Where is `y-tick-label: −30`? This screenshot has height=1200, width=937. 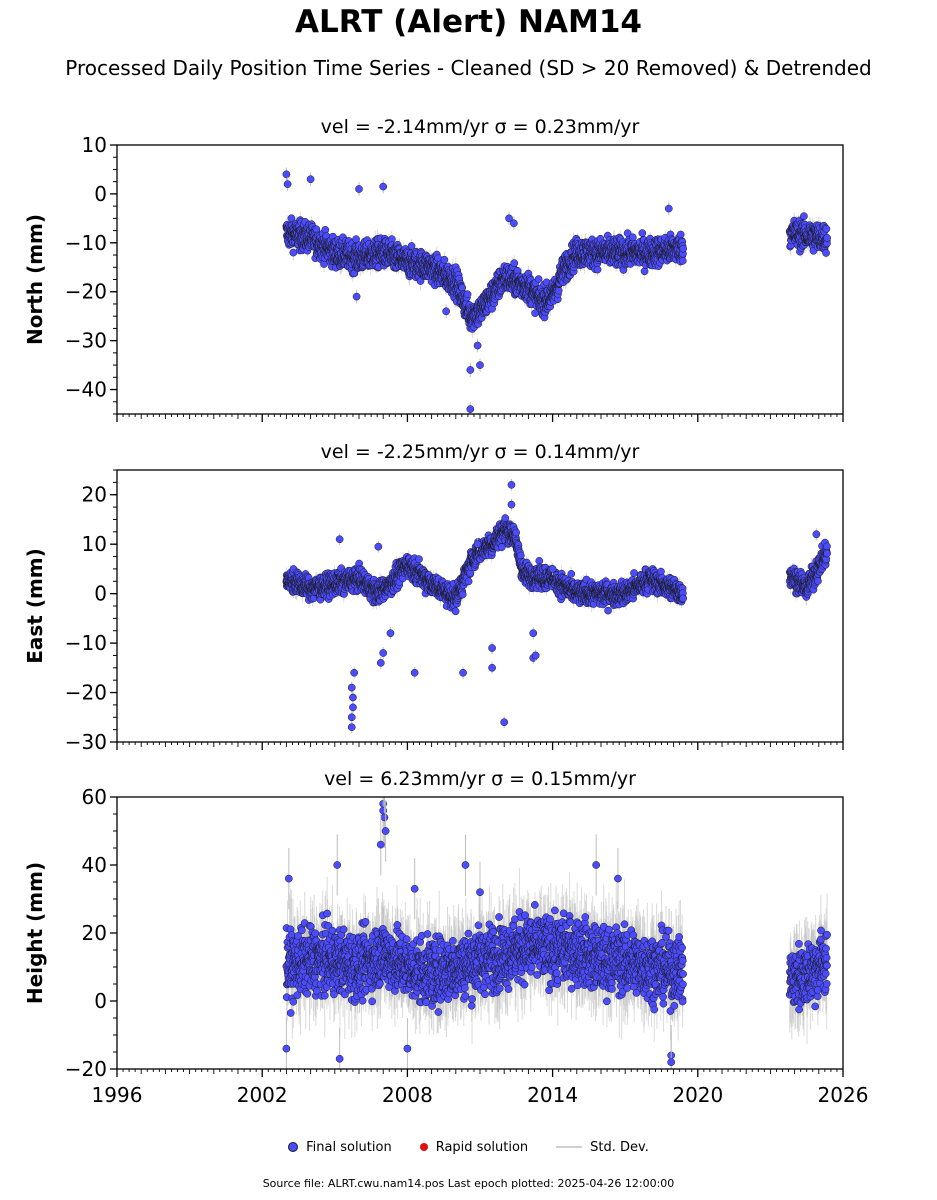 y-tick-label: −30 is located at coordinates (86, 341).